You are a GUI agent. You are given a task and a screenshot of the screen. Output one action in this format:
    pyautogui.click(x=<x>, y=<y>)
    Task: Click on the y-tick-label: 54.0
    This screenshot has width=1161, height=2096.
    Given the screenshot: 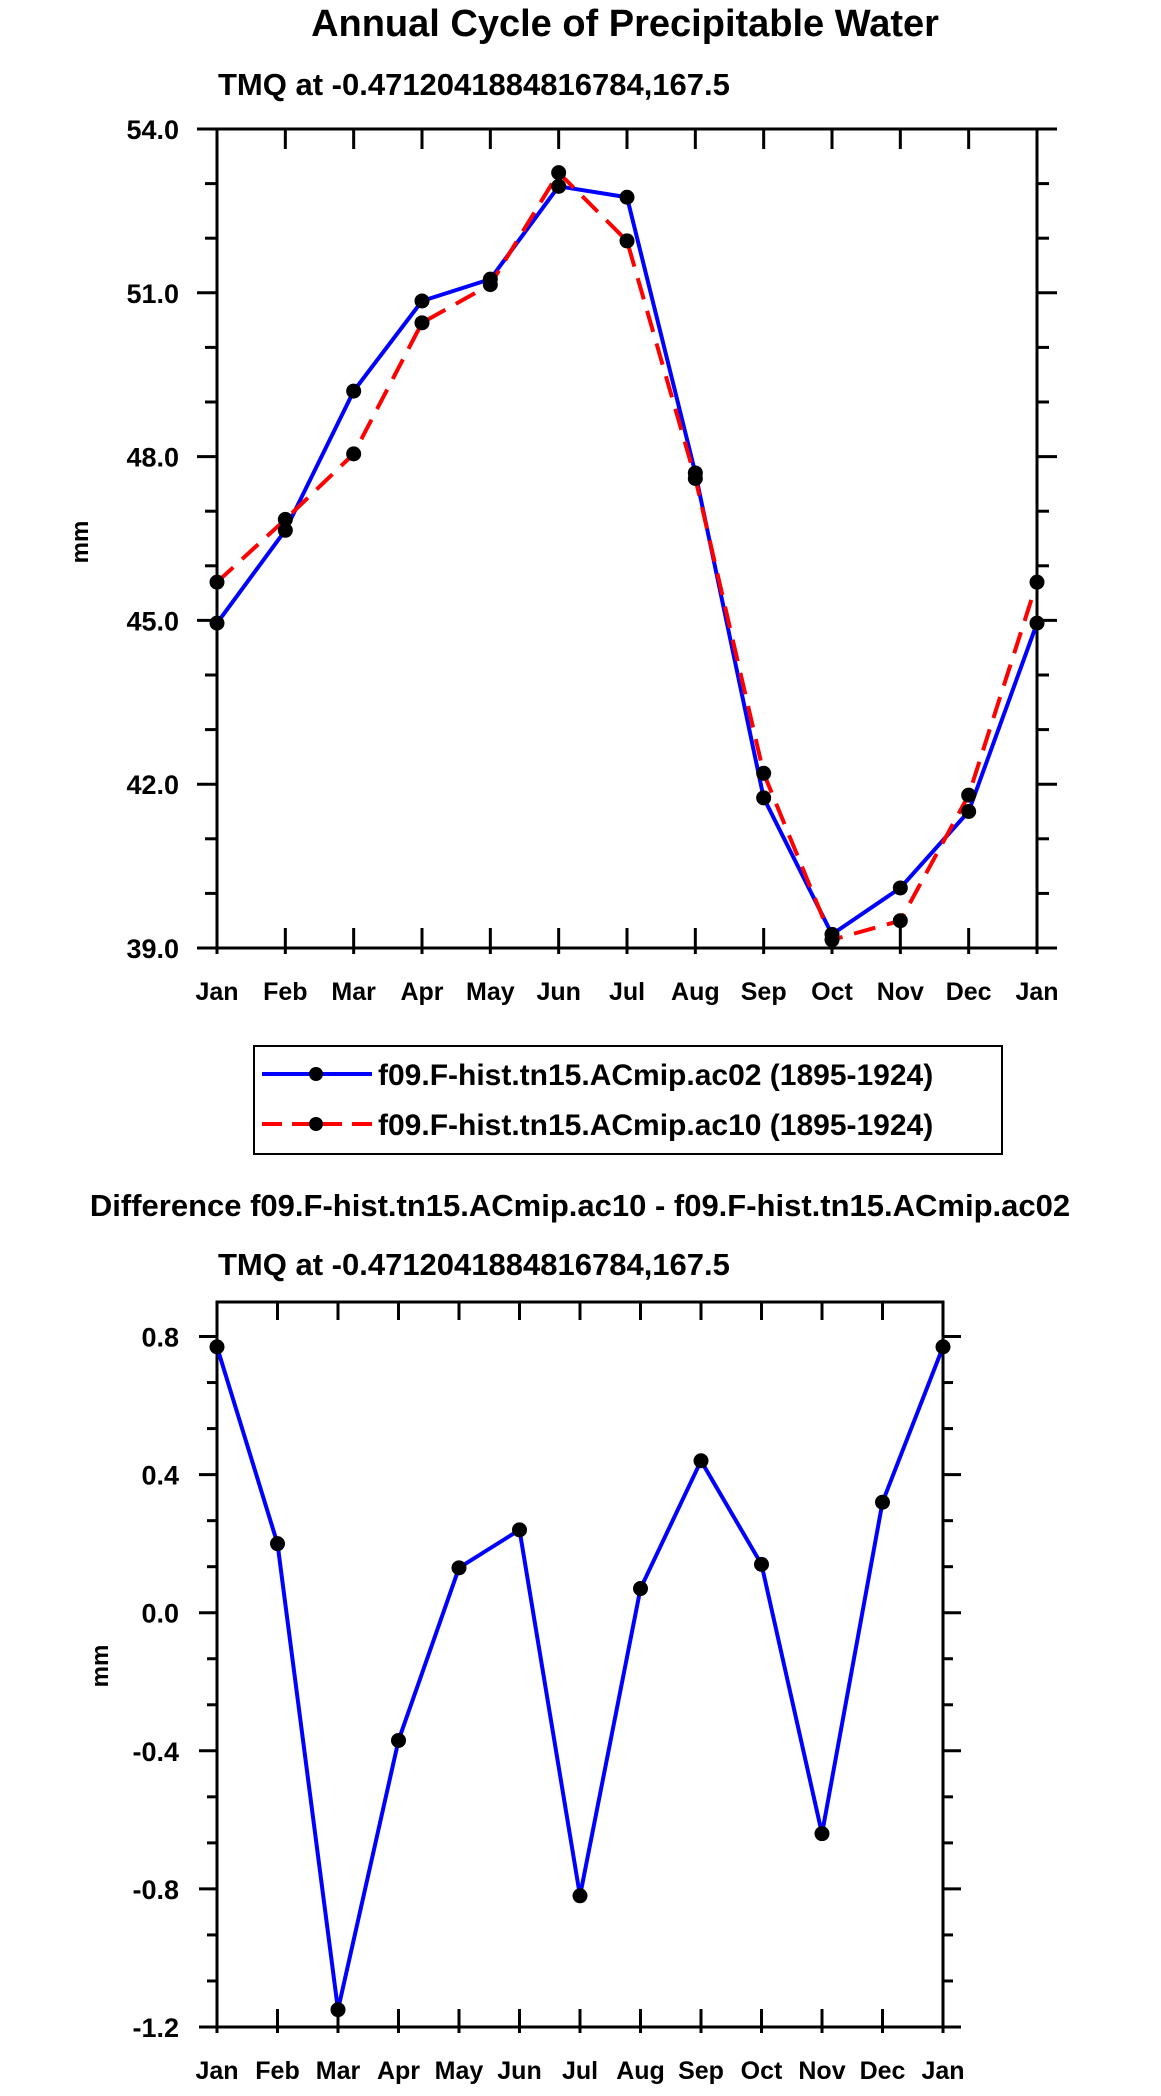 What is the action you would take?
    pyautogui.click(x=152, y=130)
    